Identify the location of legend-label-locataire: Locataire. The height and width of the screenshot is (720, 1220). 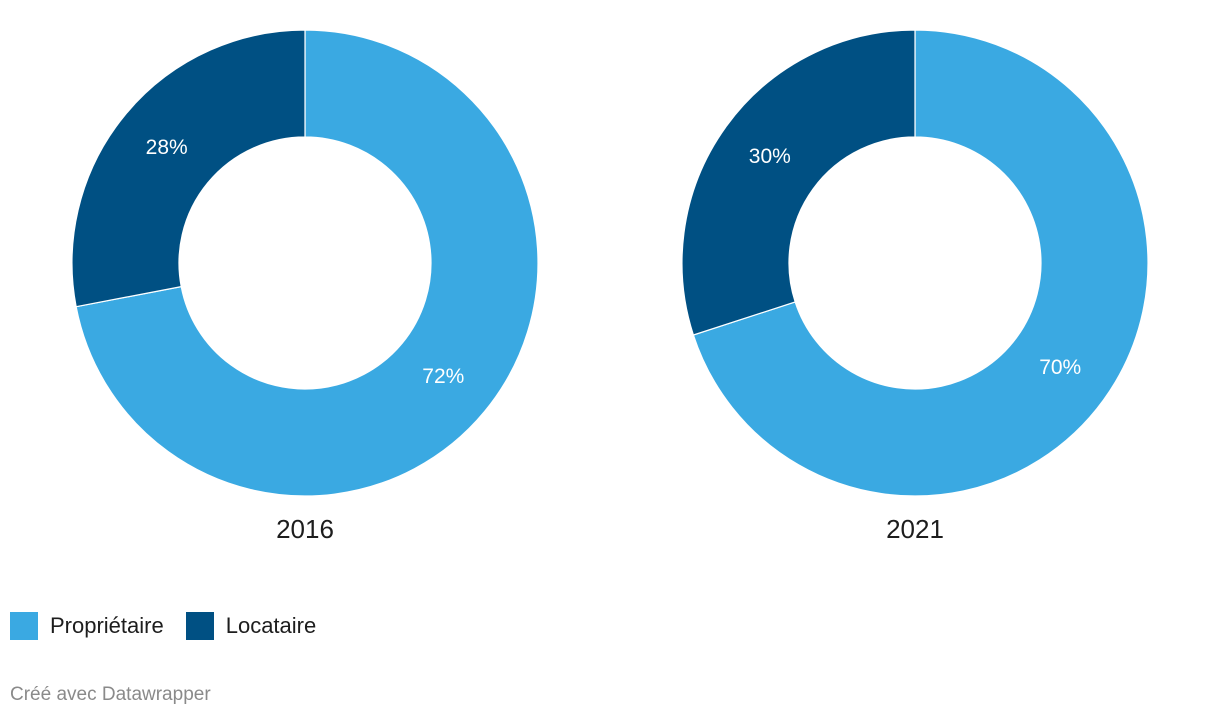
(271, 625).